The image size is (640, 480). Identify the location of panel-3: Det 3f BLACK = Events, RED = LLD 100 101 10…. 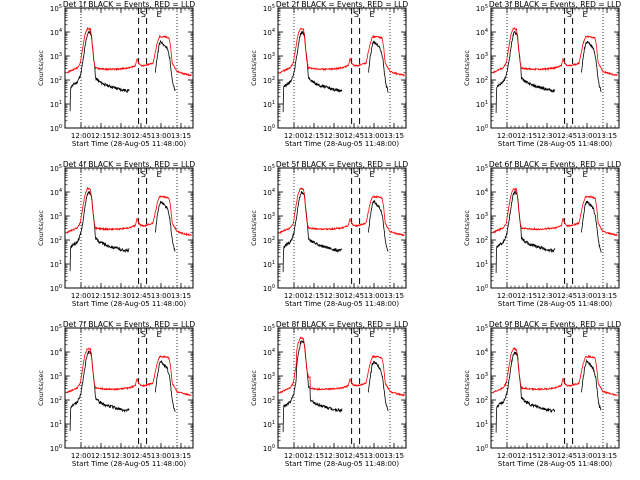
(542, 74).